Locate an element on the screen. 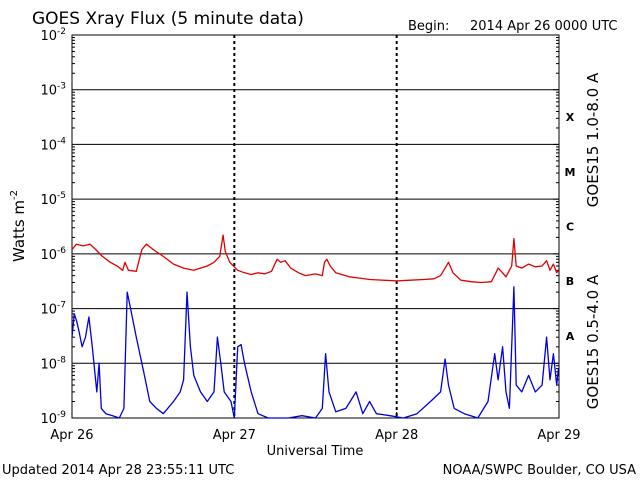 This screenshot has width=640, height=480. y-axis-label: Watts m is located at coordinates (19, 231).